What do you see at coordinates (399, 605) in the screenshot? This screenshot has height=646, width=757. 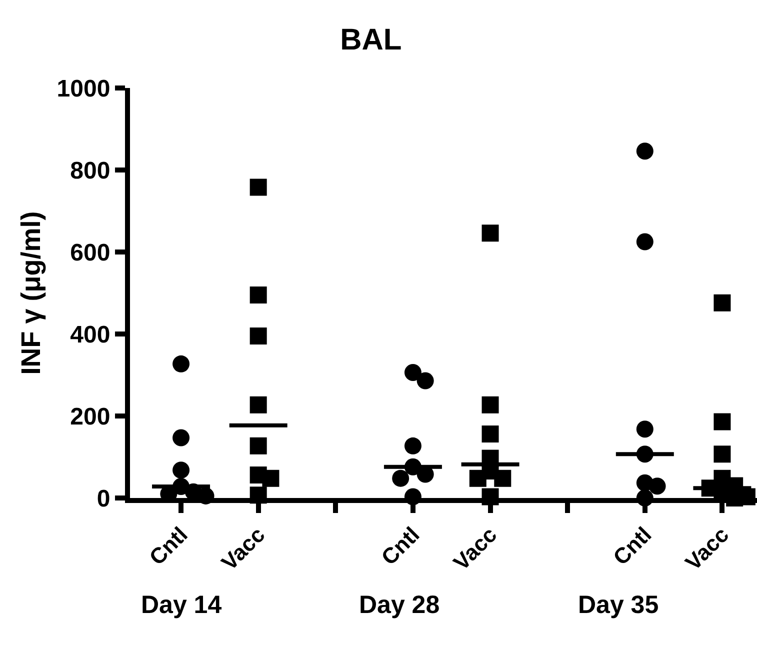 I see `text: Day 28` at bounding box center [399, 605].